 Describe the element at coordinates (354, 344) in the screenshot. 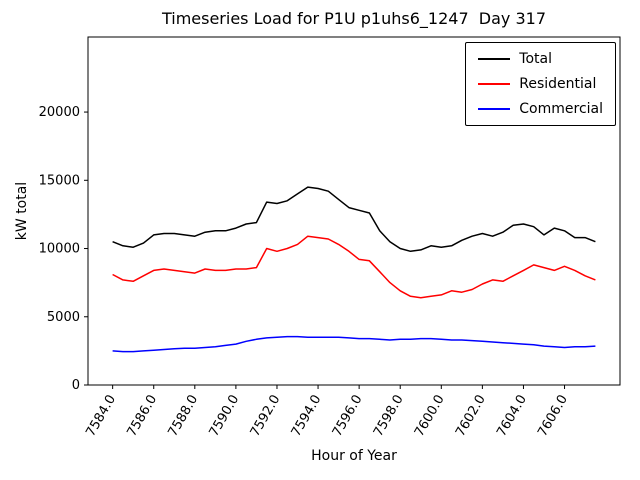

I see `series-line-commercial` at that location.